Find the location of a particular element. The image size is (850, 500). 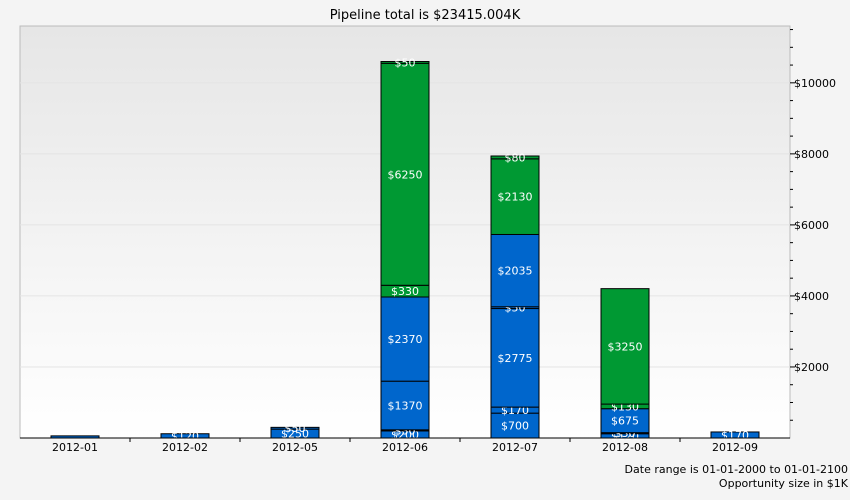

segment-value-label: $1370 is located at coordinates (405, 406).